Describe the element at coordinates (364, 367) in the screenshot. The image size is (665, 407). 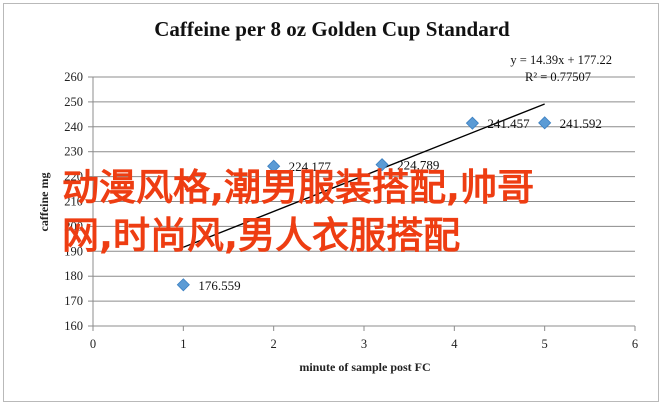
I see `x-axis-title: minute of sample post FC` at that location.